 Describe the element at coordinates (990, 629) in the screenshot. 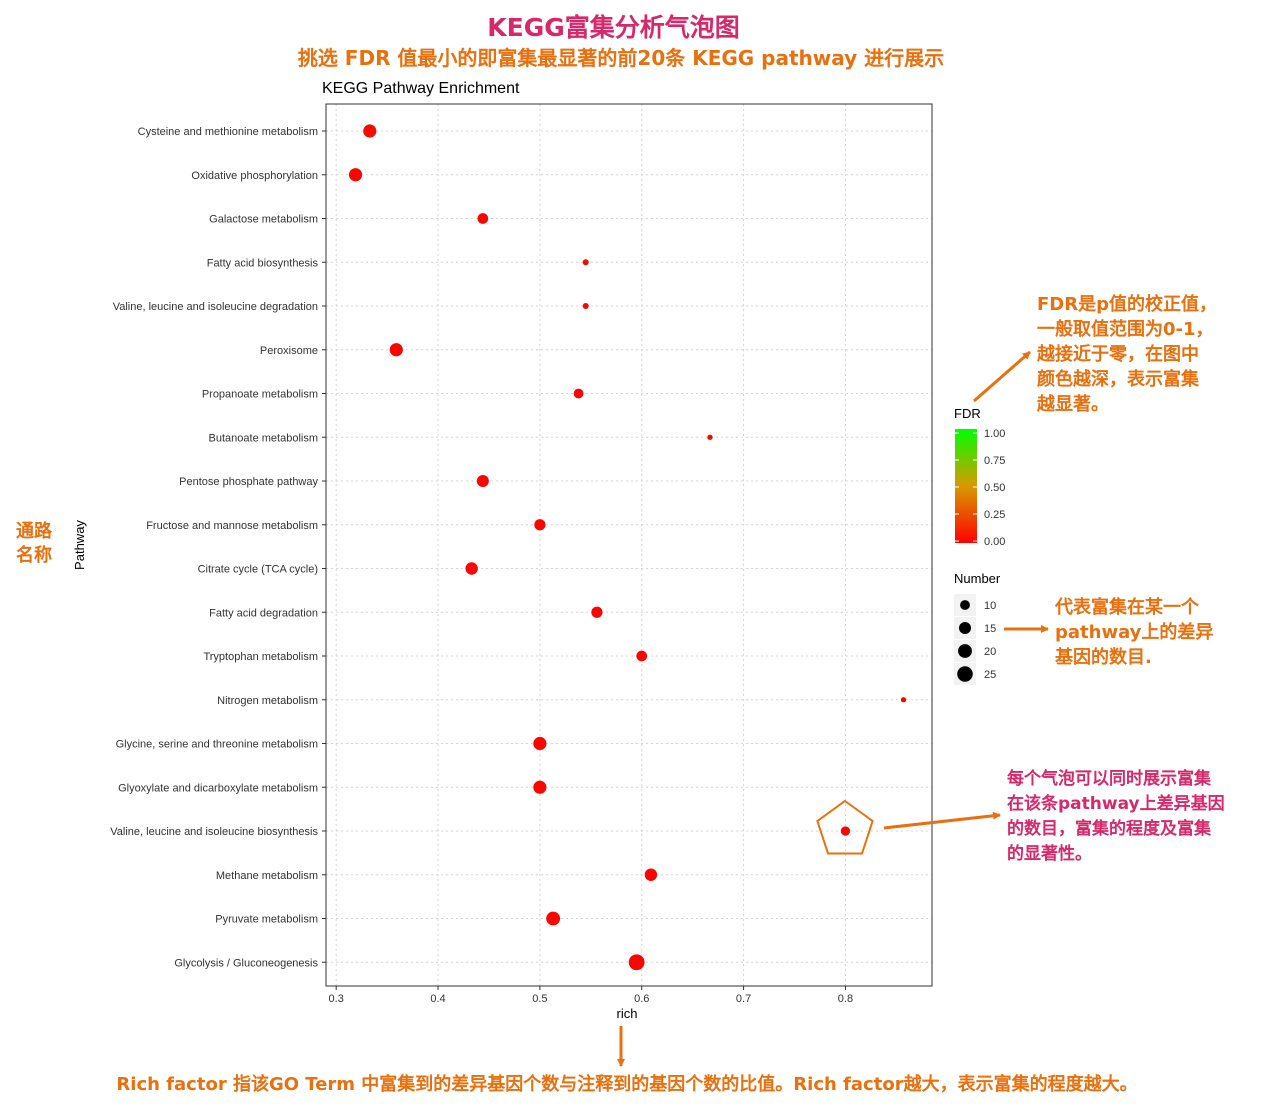

I see `number-legend-label: 15` at that location.